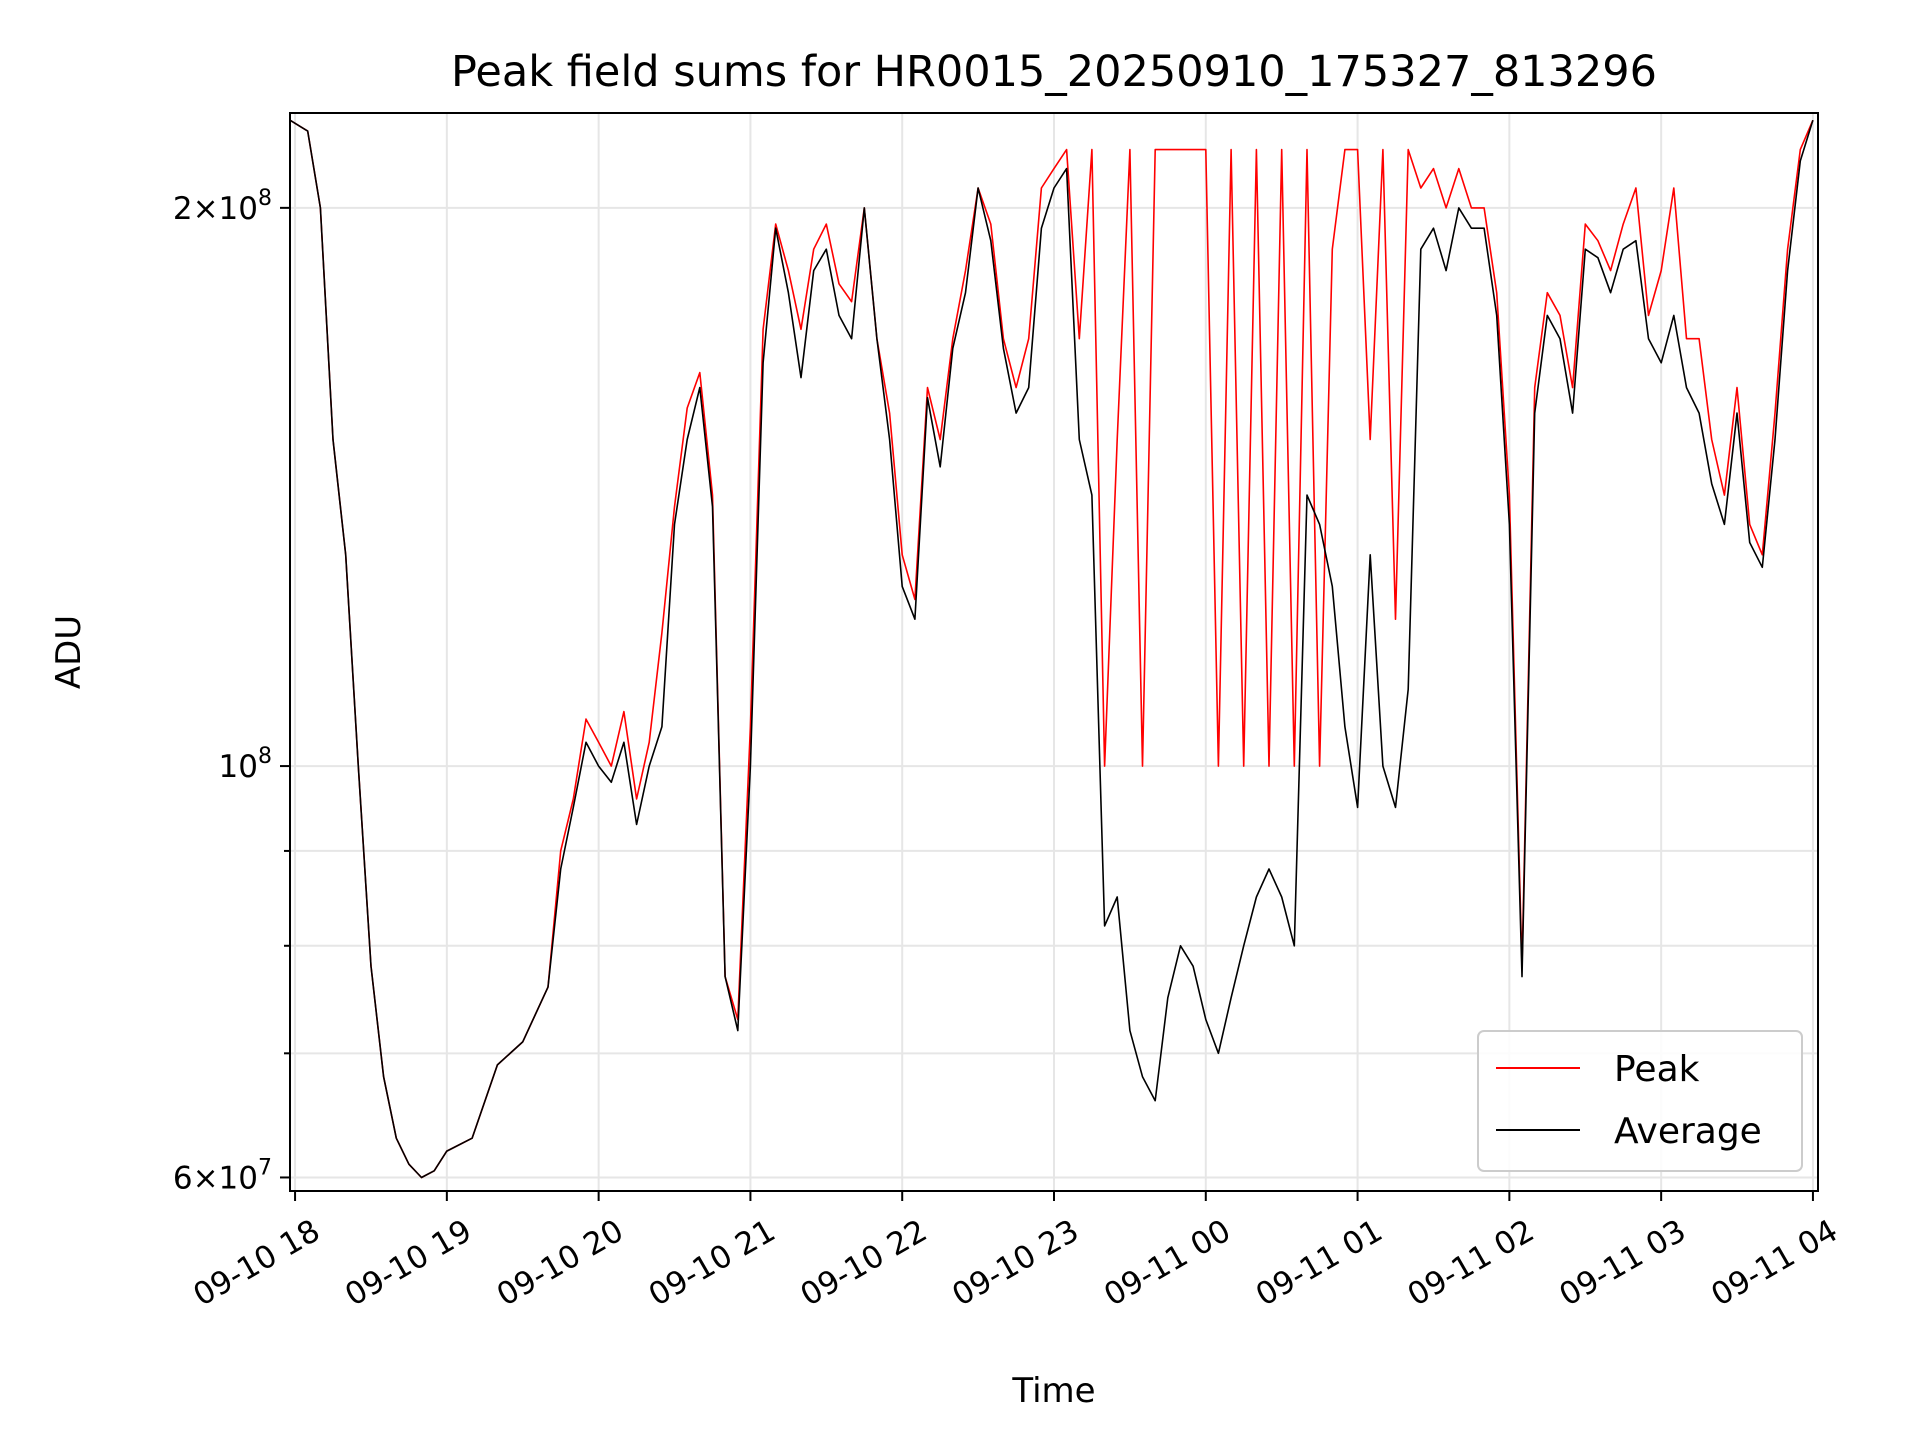  Describe the element at coordinates (231, 691) in the screenshot. I see `y-axis-ticks: 6×107 108 2×108` at that location.